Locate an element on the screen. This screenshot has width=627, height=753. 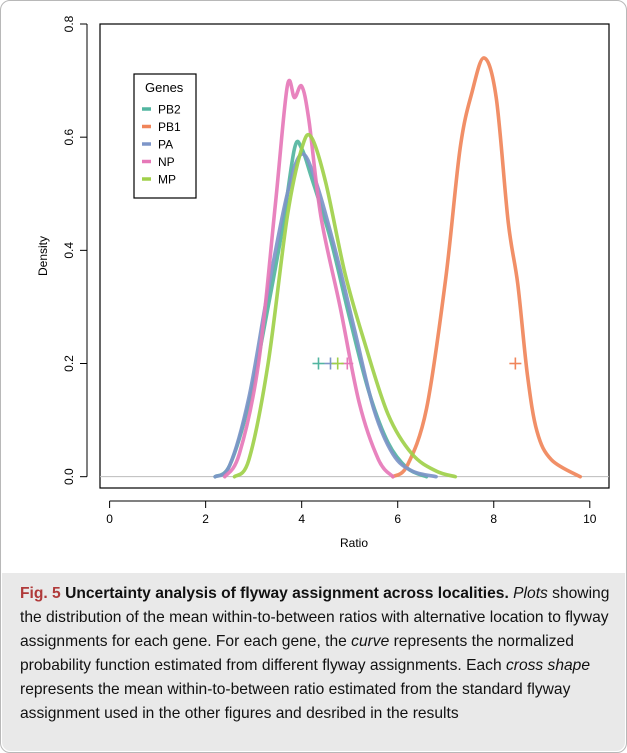
cross-marker-mp is located at coordinates (337, 363).